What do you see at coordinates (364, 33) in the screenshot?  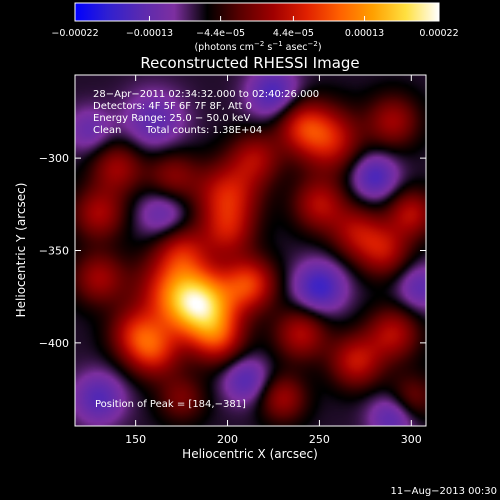 I see `colorbar-tick-label-4: 0.00013` at bounding box center [364, 33].